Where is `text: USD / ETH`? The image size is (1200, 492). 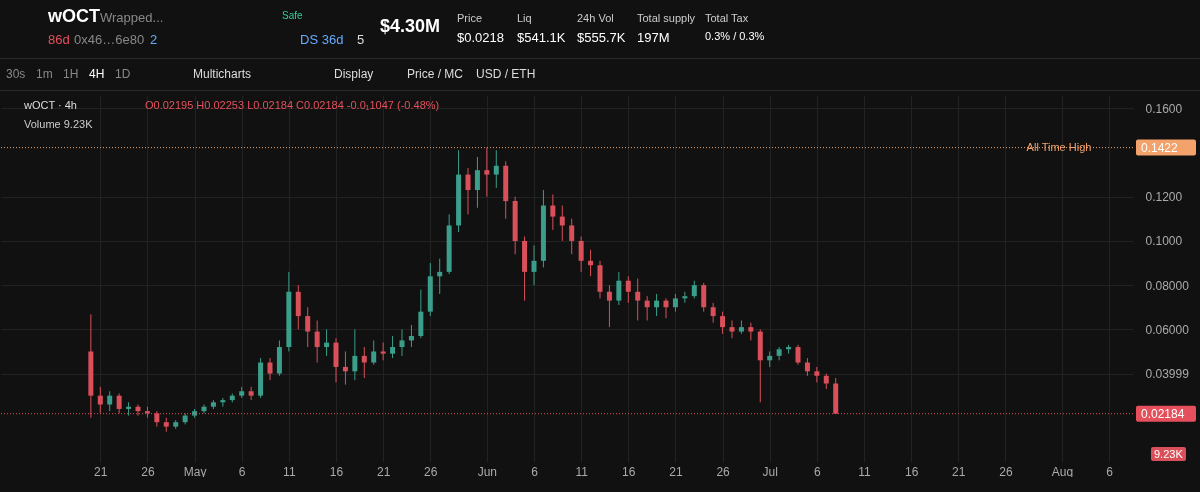 text: USD / ETH is located at coordinates (506, 74).